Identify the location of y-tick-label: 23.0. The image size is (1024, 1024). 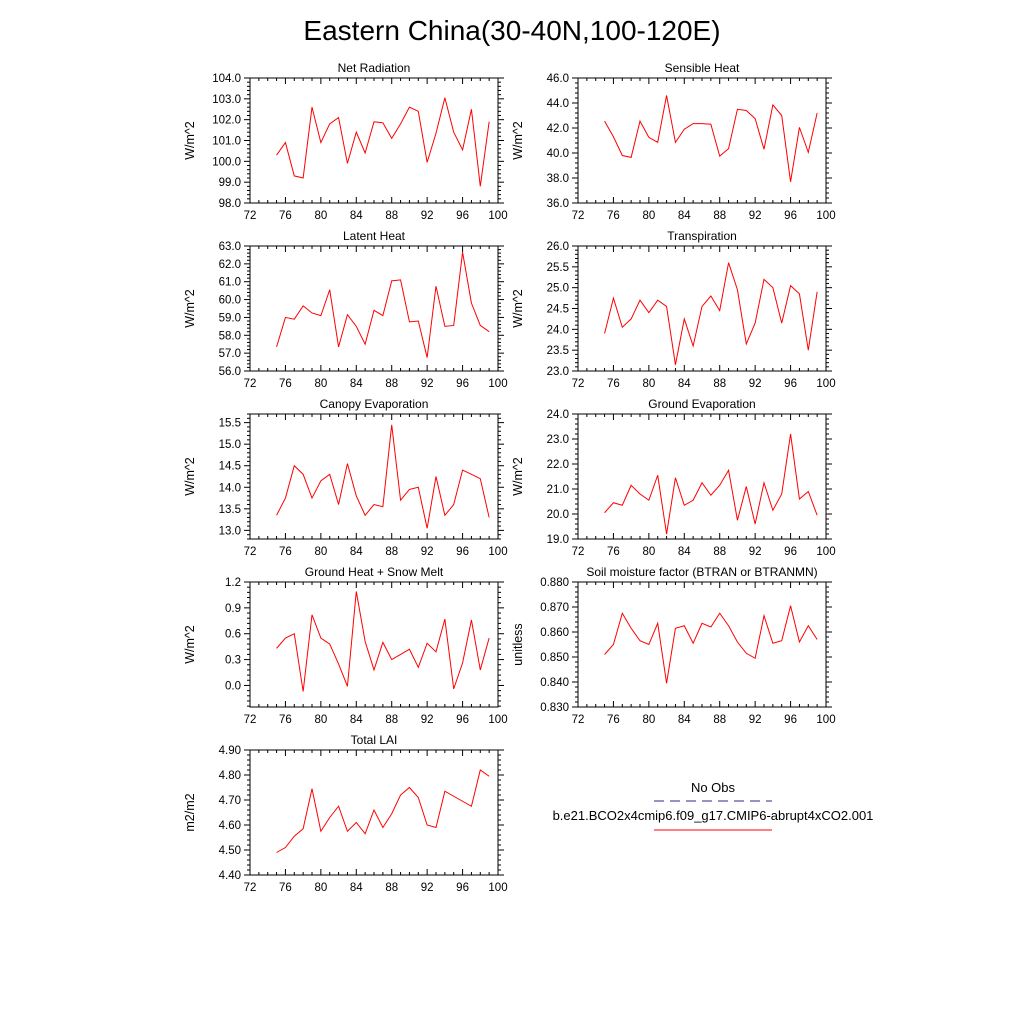
(558, 440).